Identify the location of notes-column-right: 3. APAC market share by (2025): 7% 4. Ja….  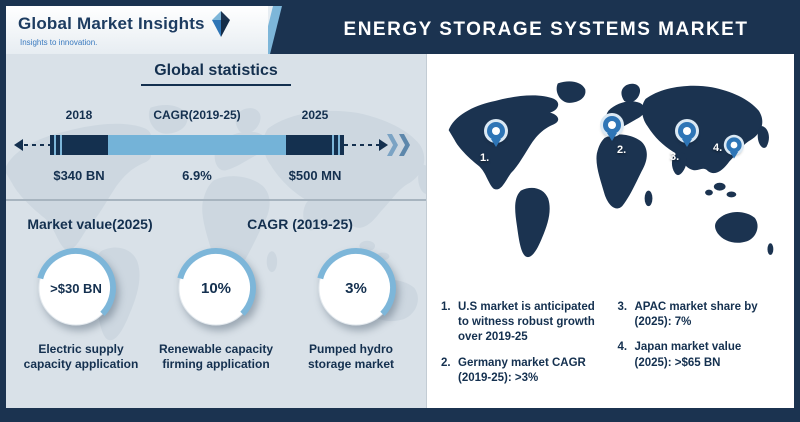
(699, 335).